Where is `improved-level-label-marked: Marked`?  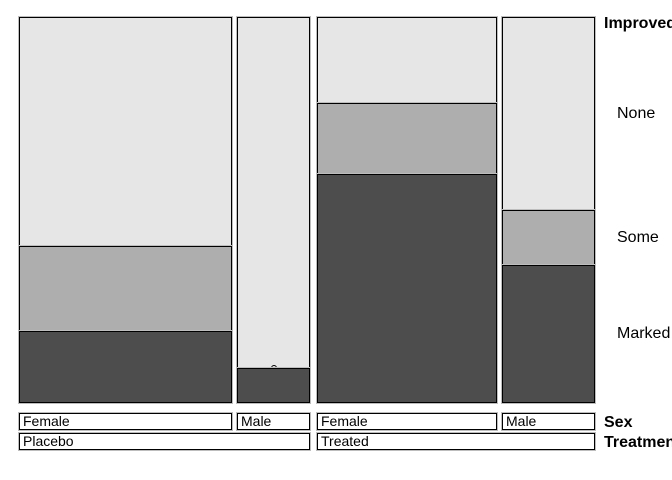
improved-level-label-marked: Marked is located at coordinates (644, 333).